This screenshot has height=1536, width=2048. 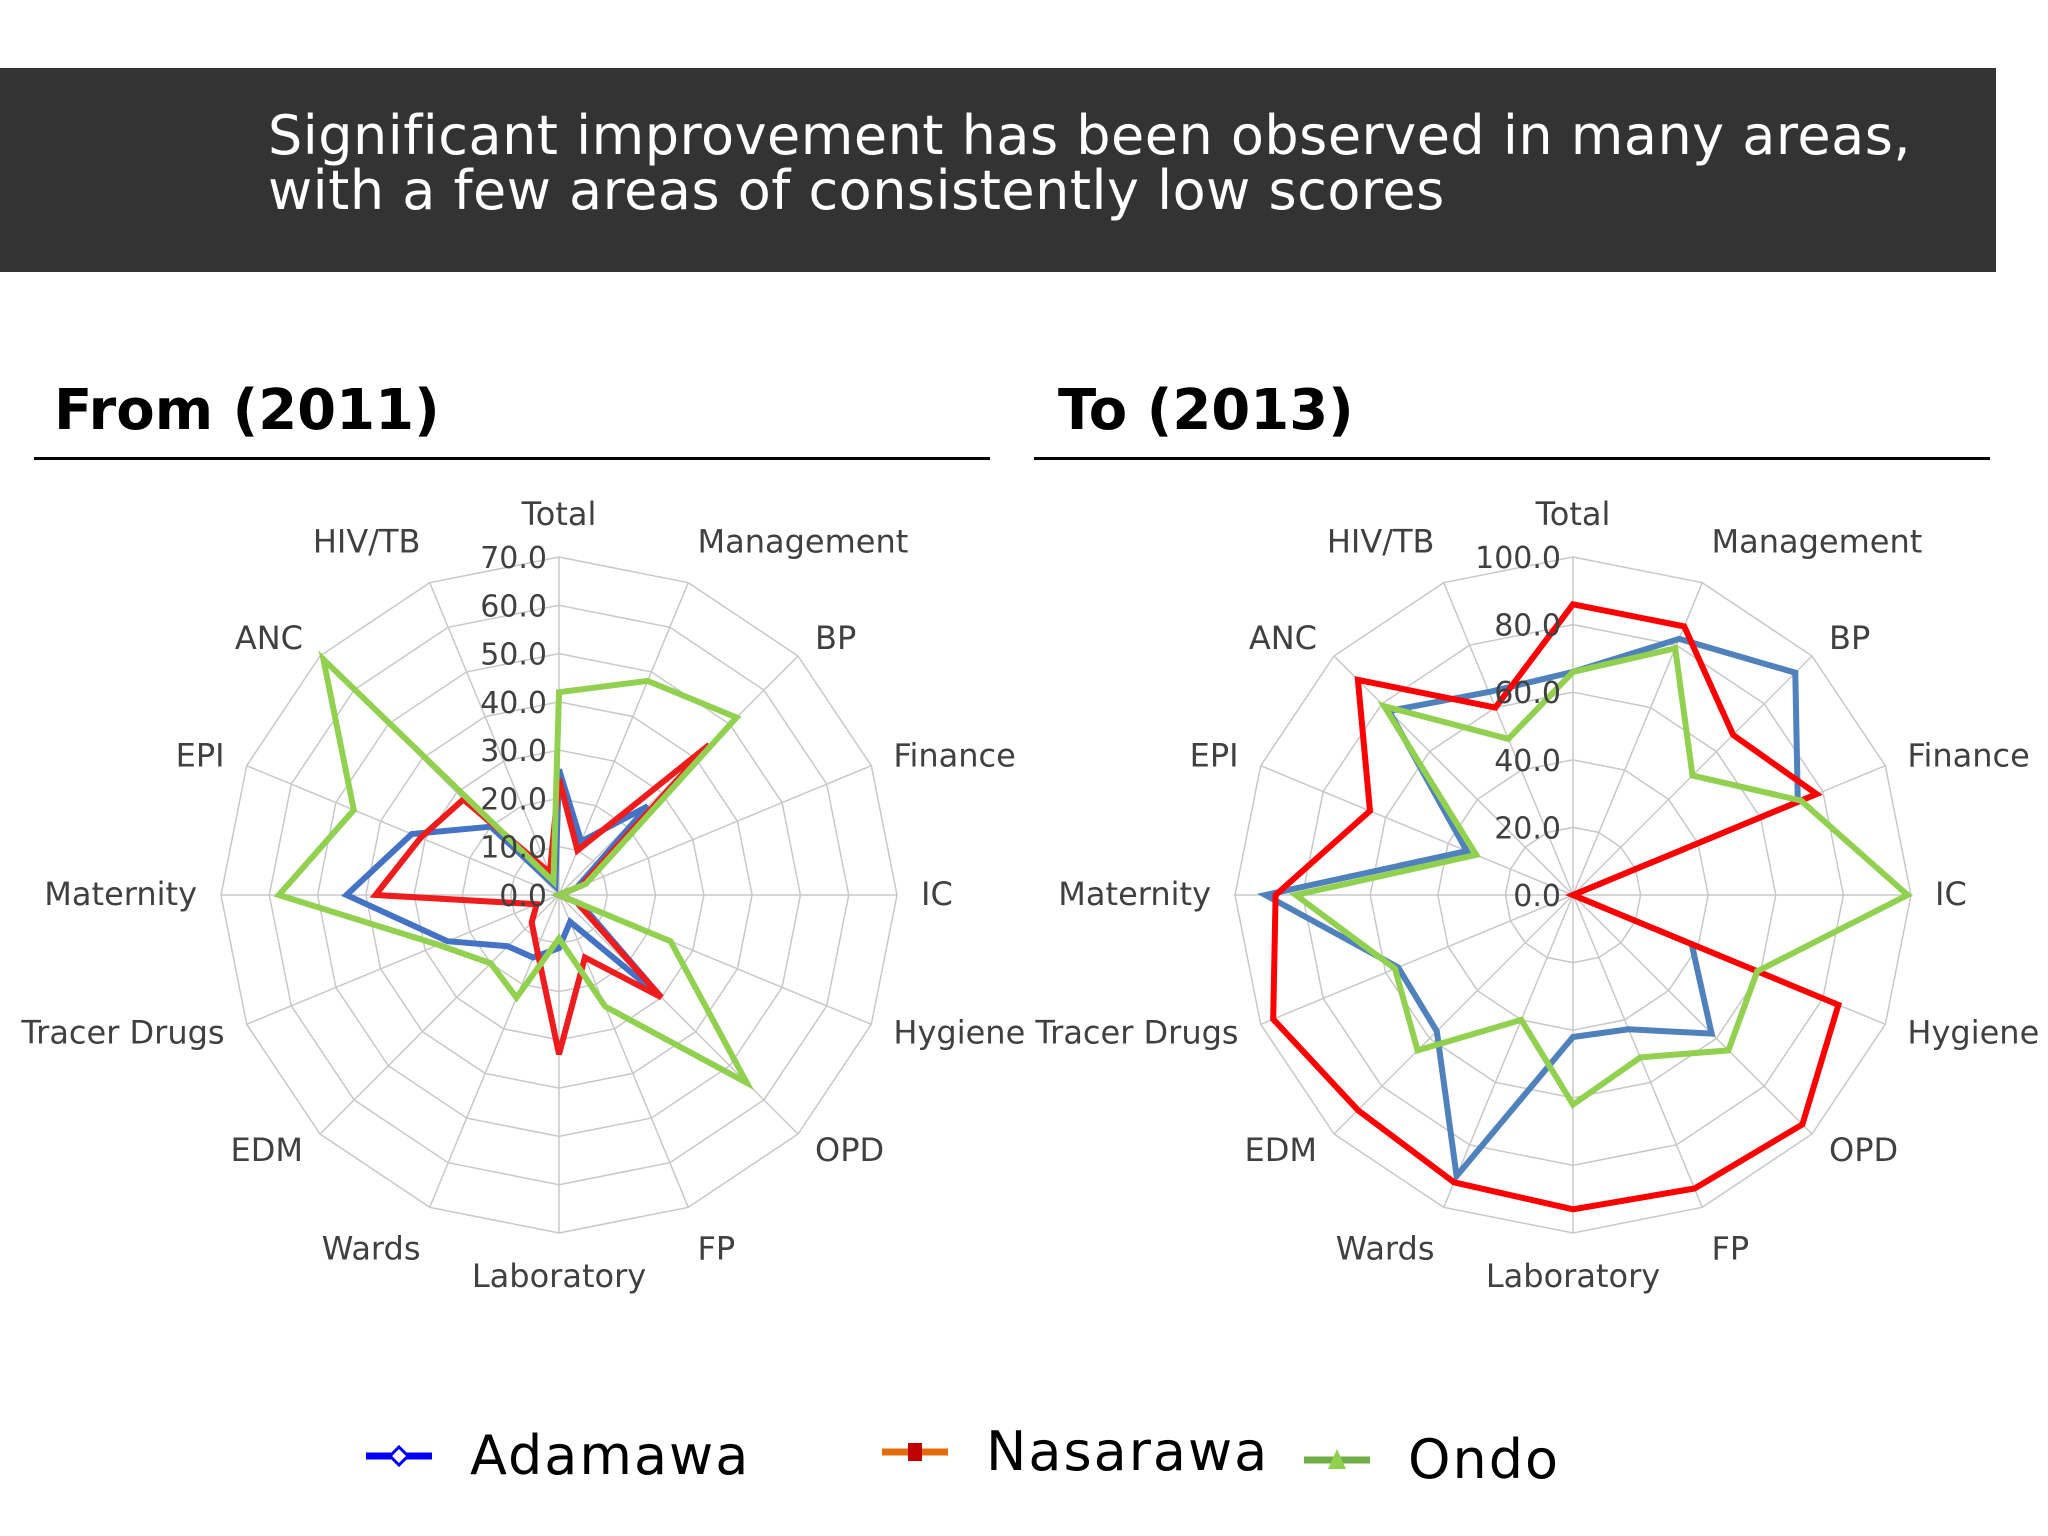 I want to click on radar-2011-axis-label-maternity: Maternity, so click(x=120, y=894).